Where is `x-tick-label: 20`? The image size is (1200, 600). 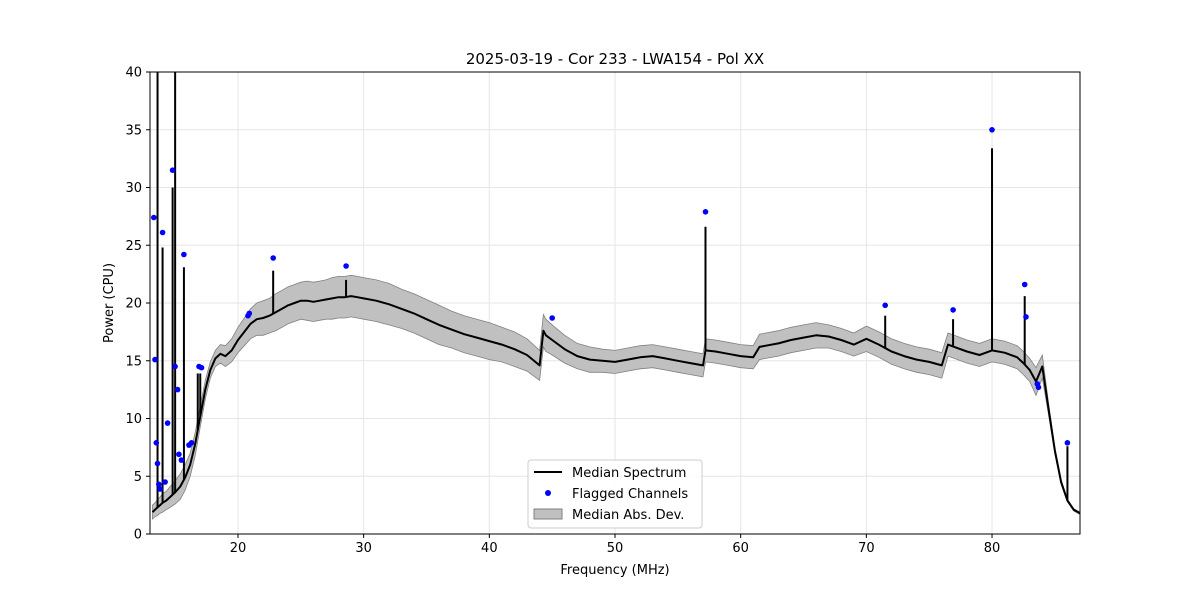
x-tick-label: 20 is located at coordinates (238, 548).